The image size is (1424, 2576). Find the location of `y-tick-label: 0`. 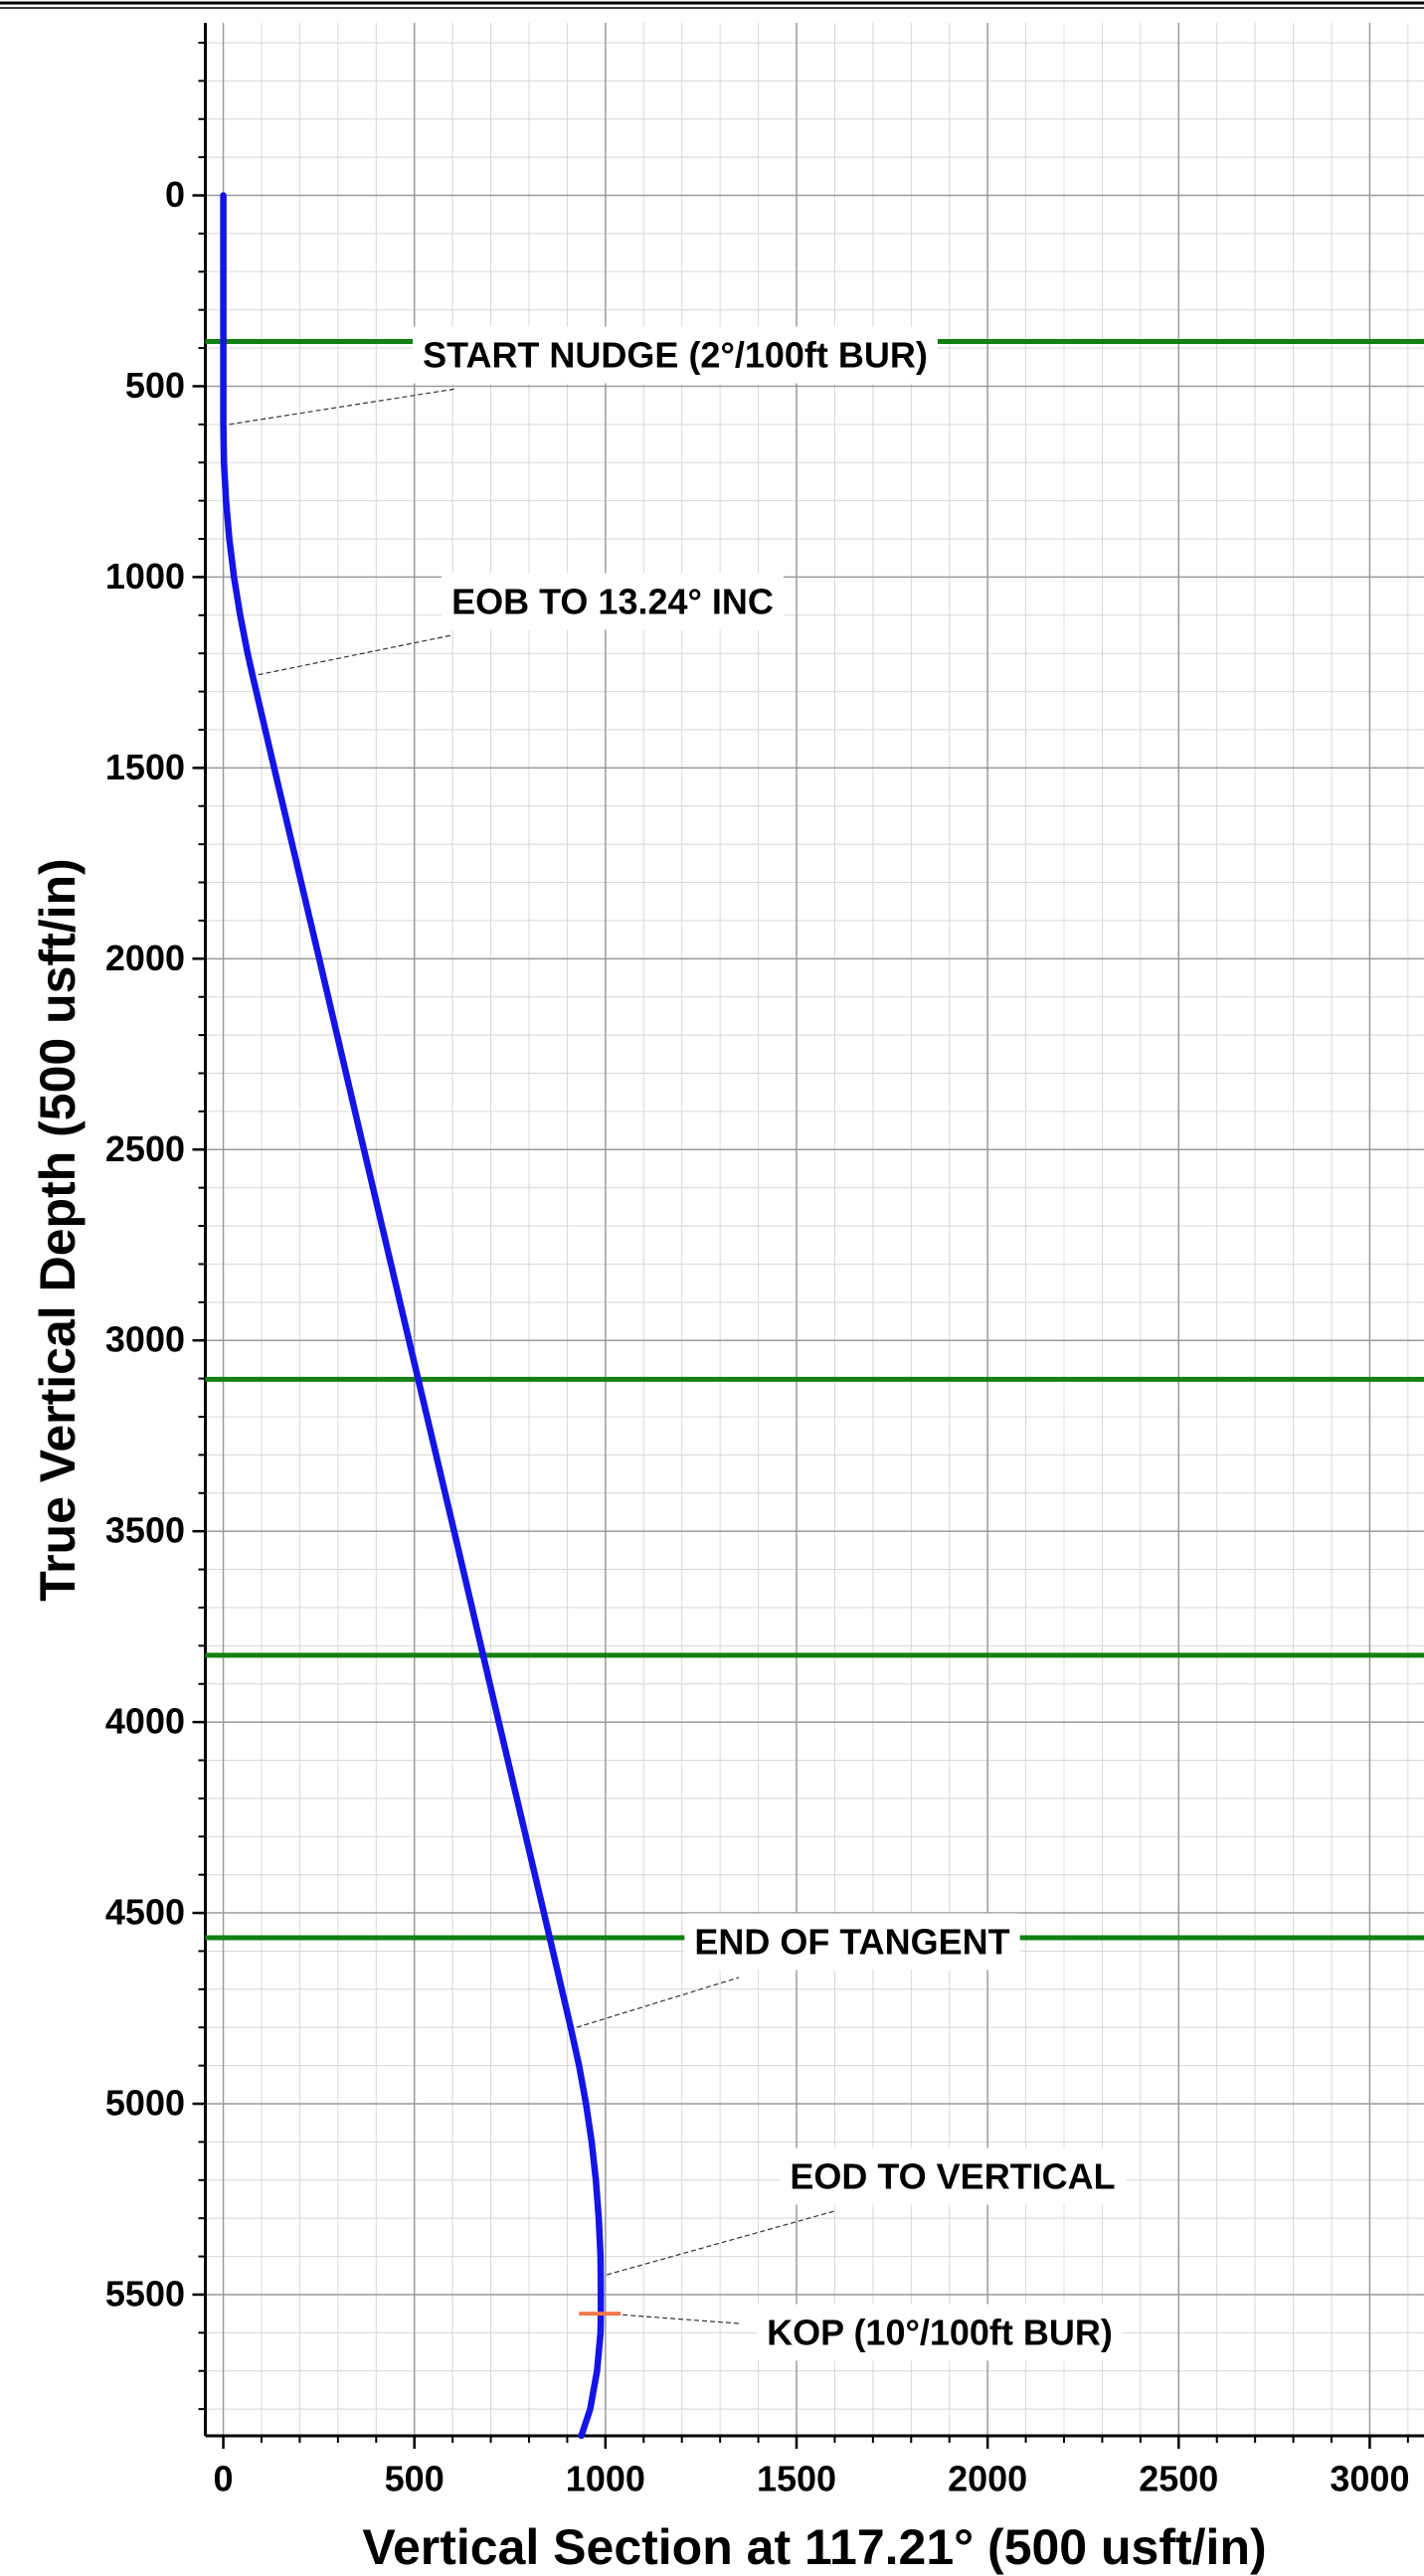

y-tick-label: 0 is located at coordinates (175, 194).